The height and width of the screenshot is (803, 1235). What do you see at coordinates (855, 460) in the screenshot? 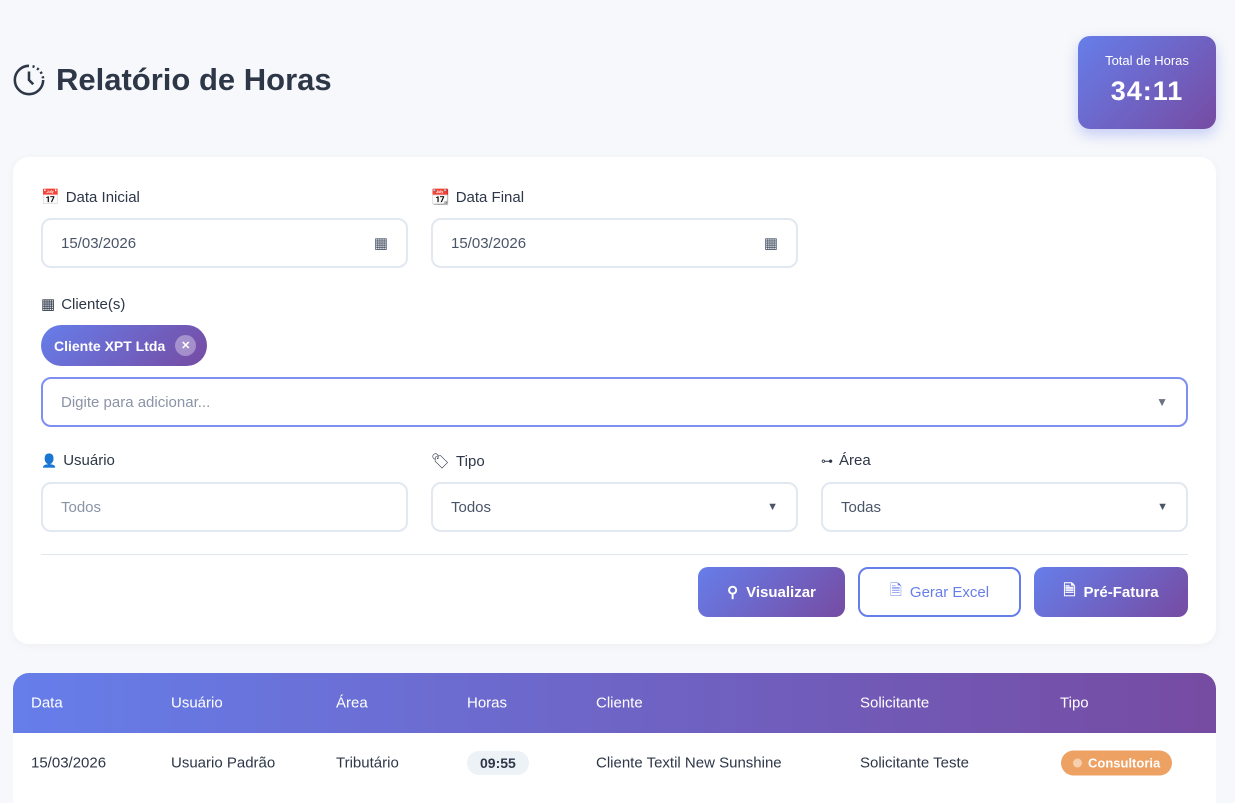
I see `area-label-text: Área` at bounding box center [855, 460].